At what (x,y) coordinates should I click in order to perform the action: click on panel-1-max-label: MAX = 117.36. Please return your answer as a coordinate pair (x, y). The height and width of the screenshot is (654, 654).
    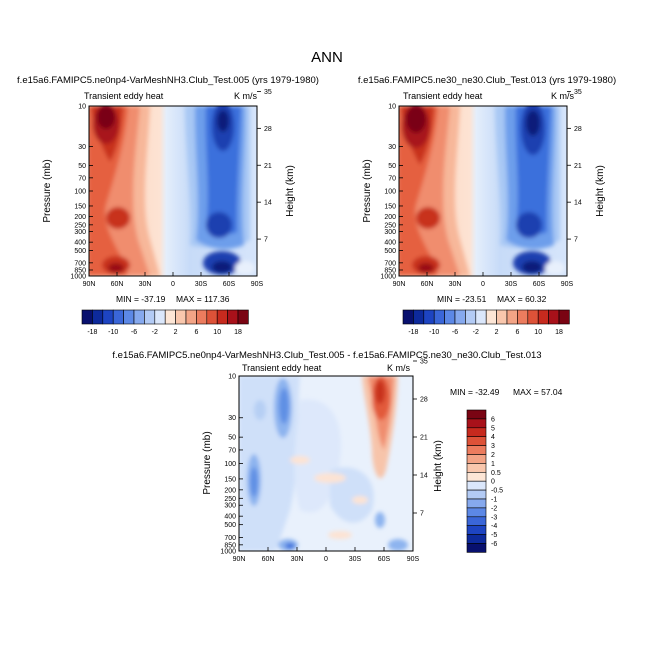
    Looking at the image, I should click on (203, 299).